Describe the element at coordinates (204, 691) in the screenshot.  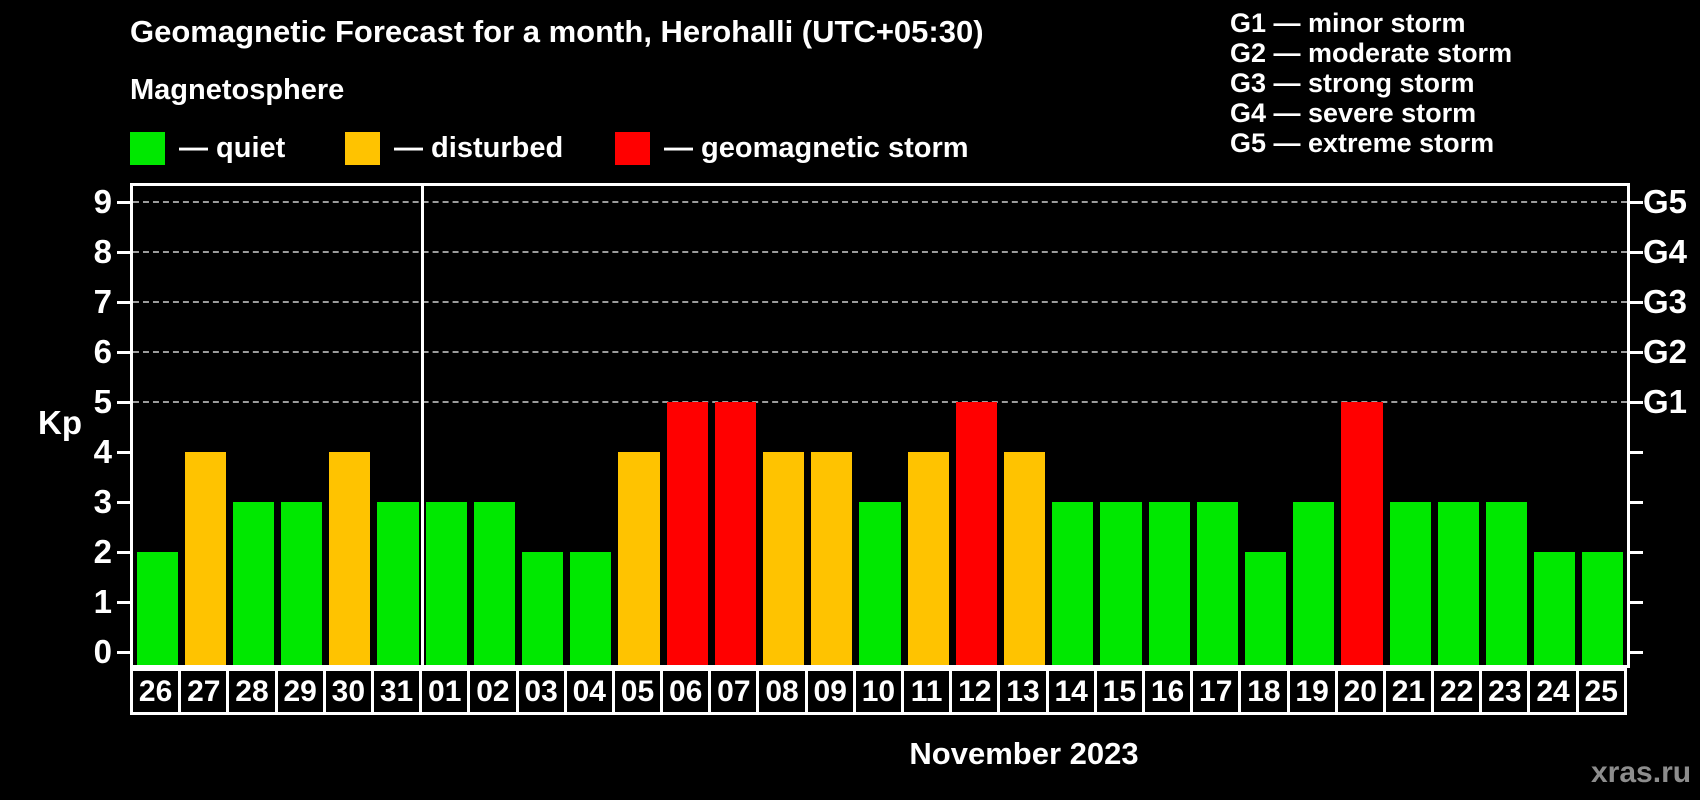
I see `date-cell-27: 27` at that location.